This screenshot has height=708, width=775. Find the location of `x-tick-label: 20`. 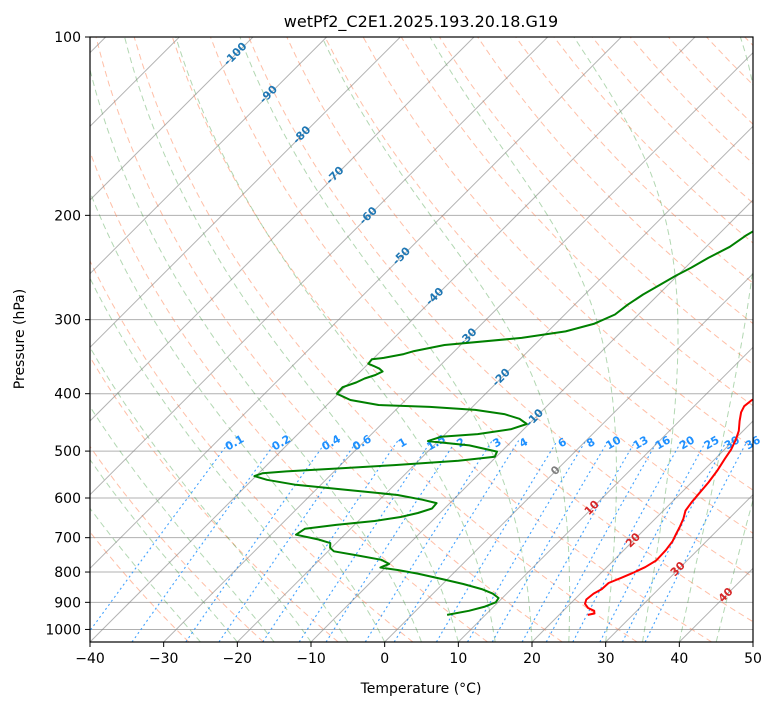

x-tick-label: 20 is located at coordinates (532, 659).